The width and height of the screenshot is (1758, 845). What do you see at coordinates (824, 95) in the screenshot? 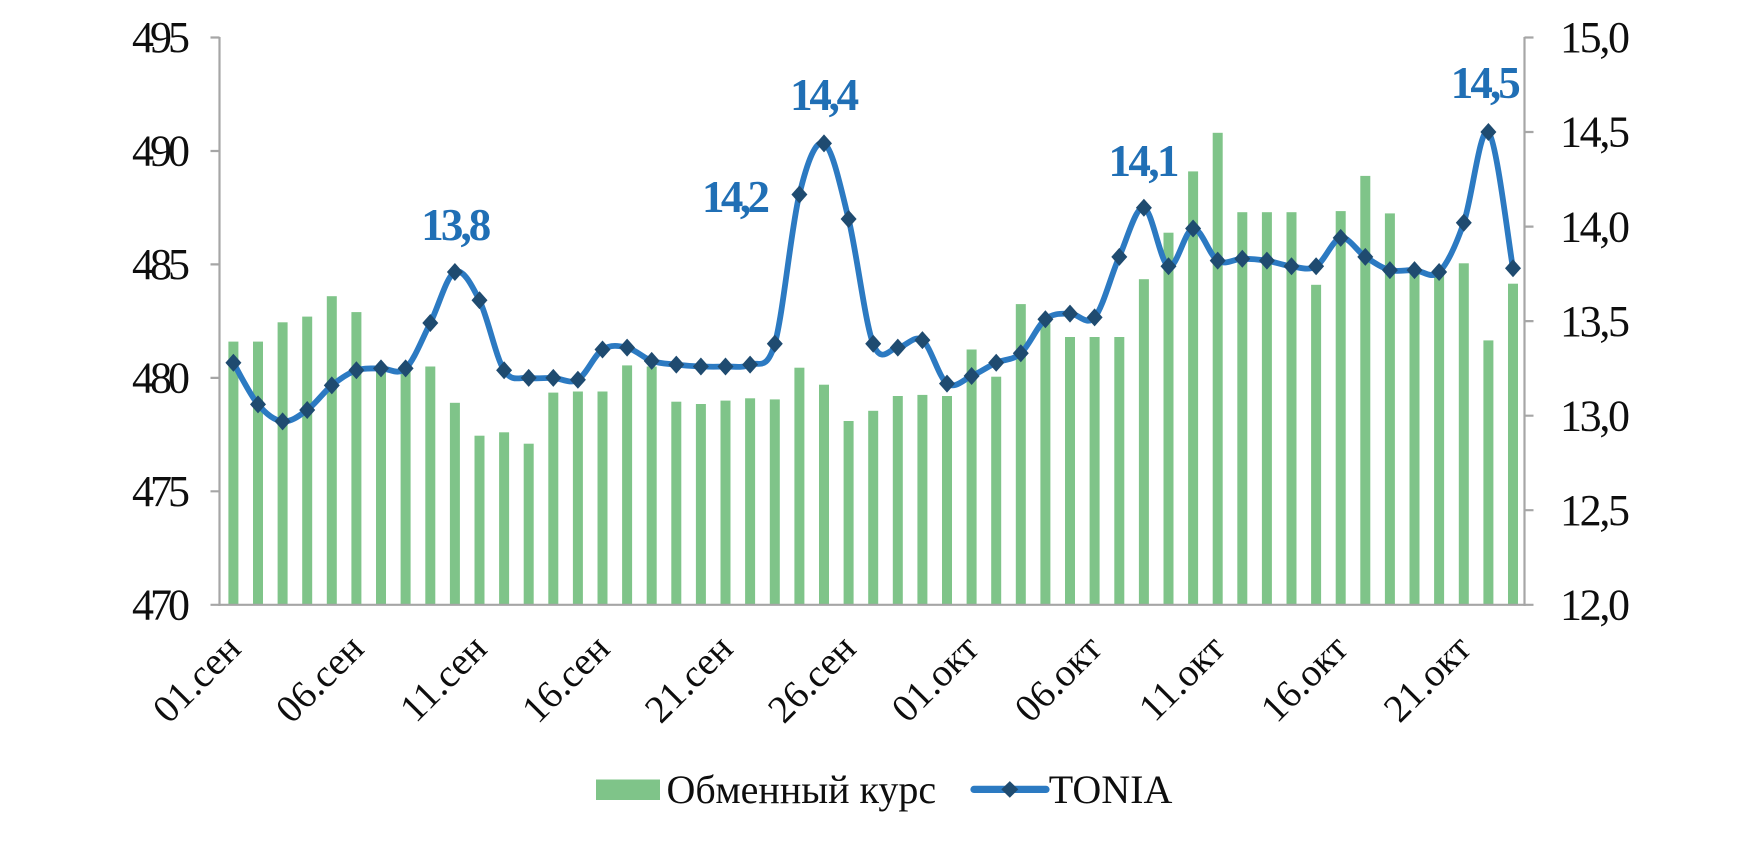
I see `svg-text: 14,4` at bounding box center [824, 95].